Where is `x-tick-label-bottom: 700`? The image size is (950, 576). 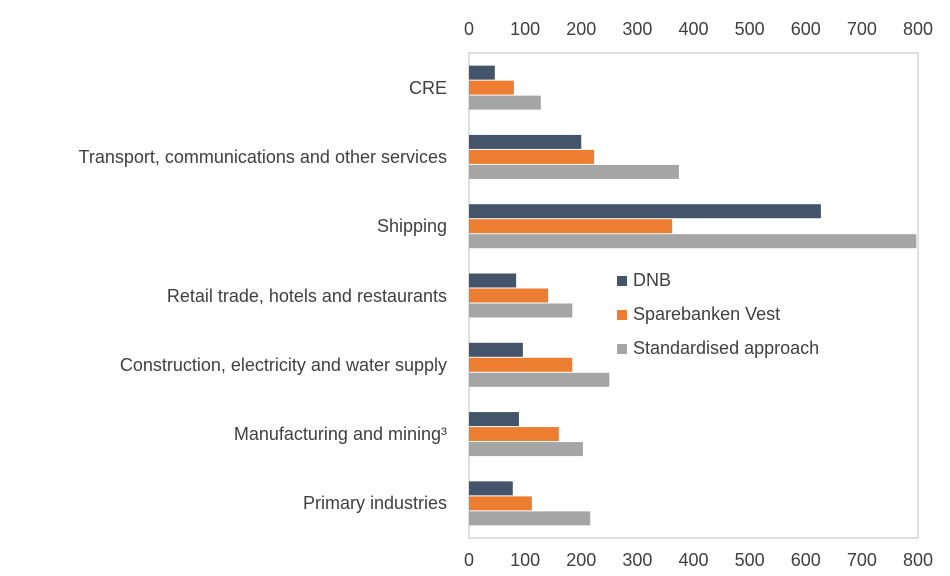 x-tick-label-bottom: 700 is located at coordinates (862, 560).